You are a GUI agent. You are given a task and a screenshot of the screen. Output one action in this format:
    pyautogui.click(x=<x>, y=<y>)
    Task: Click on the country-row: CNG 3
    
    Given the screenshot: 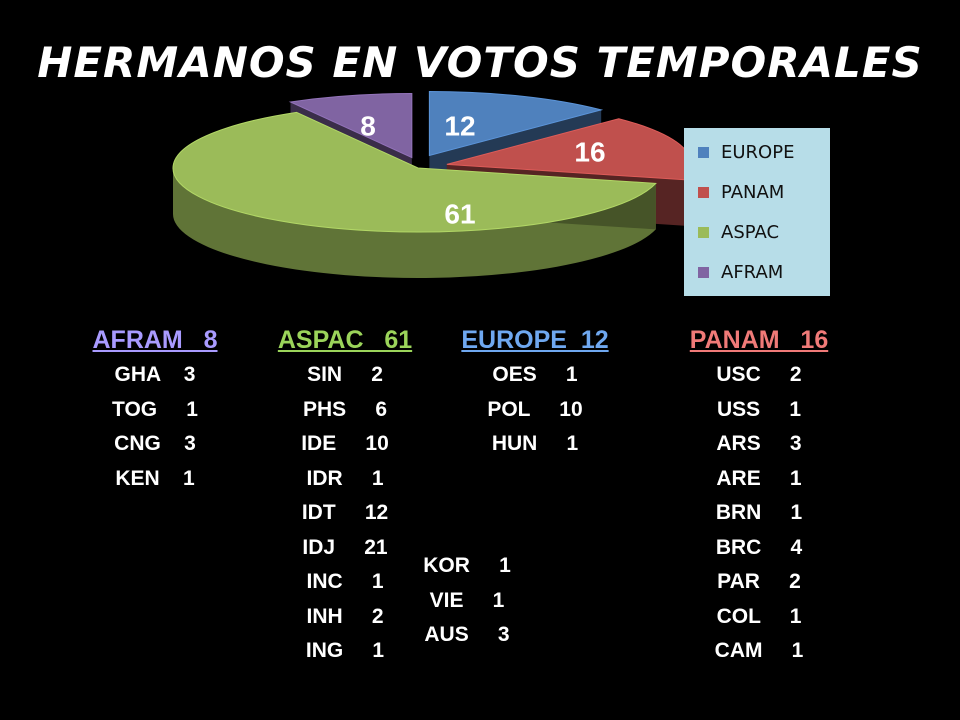 What is the action you would take?
    pyautogui.click(x=155, y=443)
    